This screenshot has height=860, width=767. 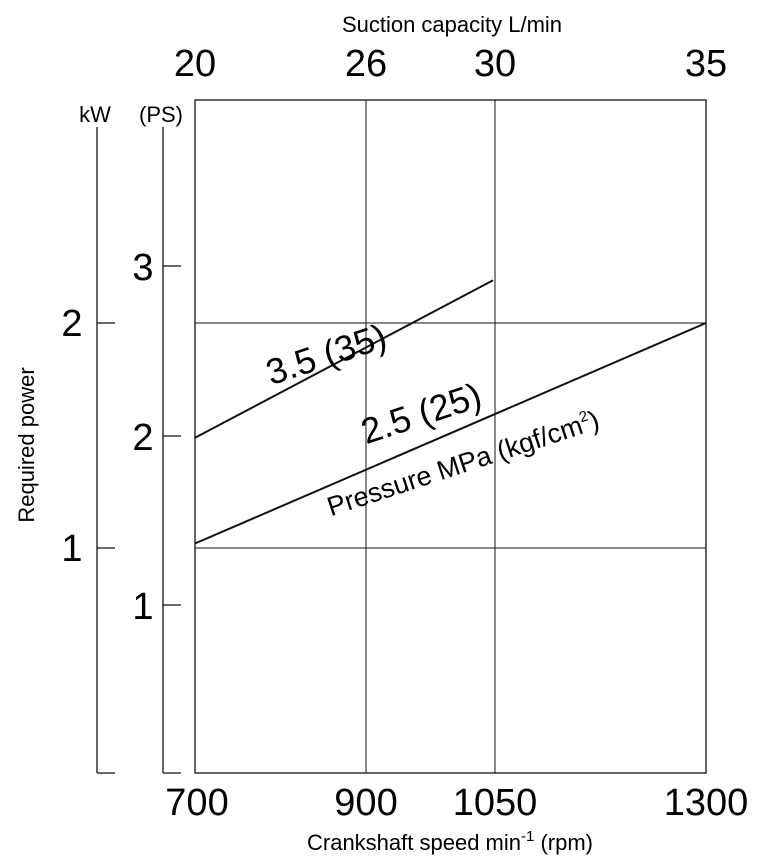 I want to click on kw-unit-label: kW, so click(x=95, y=114).